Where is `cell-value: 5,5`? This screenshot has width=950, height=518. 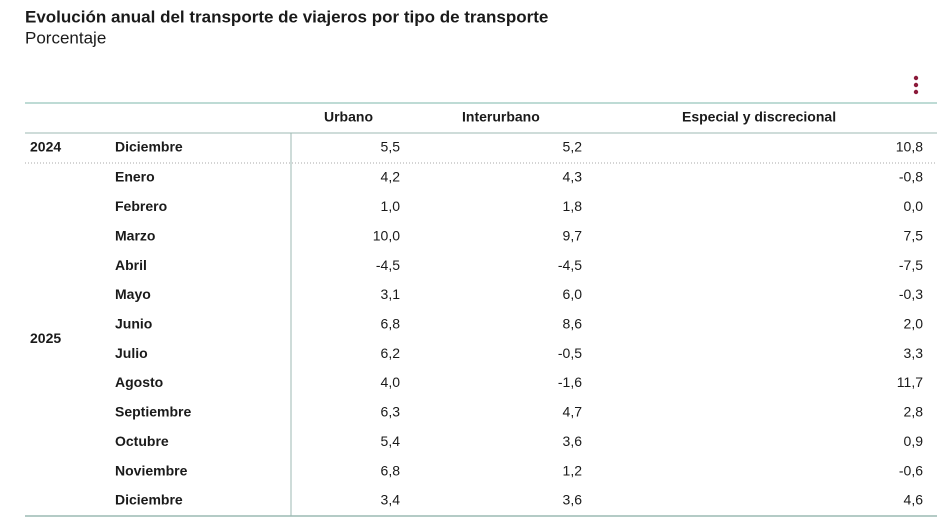 cell-value: 5,5 is located at coordinates (391, 147).